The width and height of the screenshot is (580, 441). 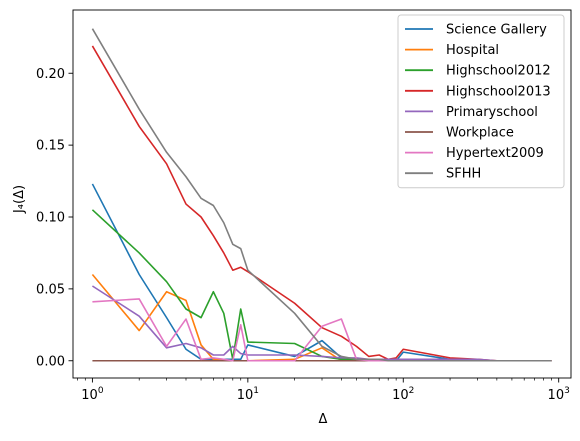 What do you see at coordinates (498, 91) in the screenshot?
I see `legend-label-3: Highschool2013` at bounding box center [498, 91].